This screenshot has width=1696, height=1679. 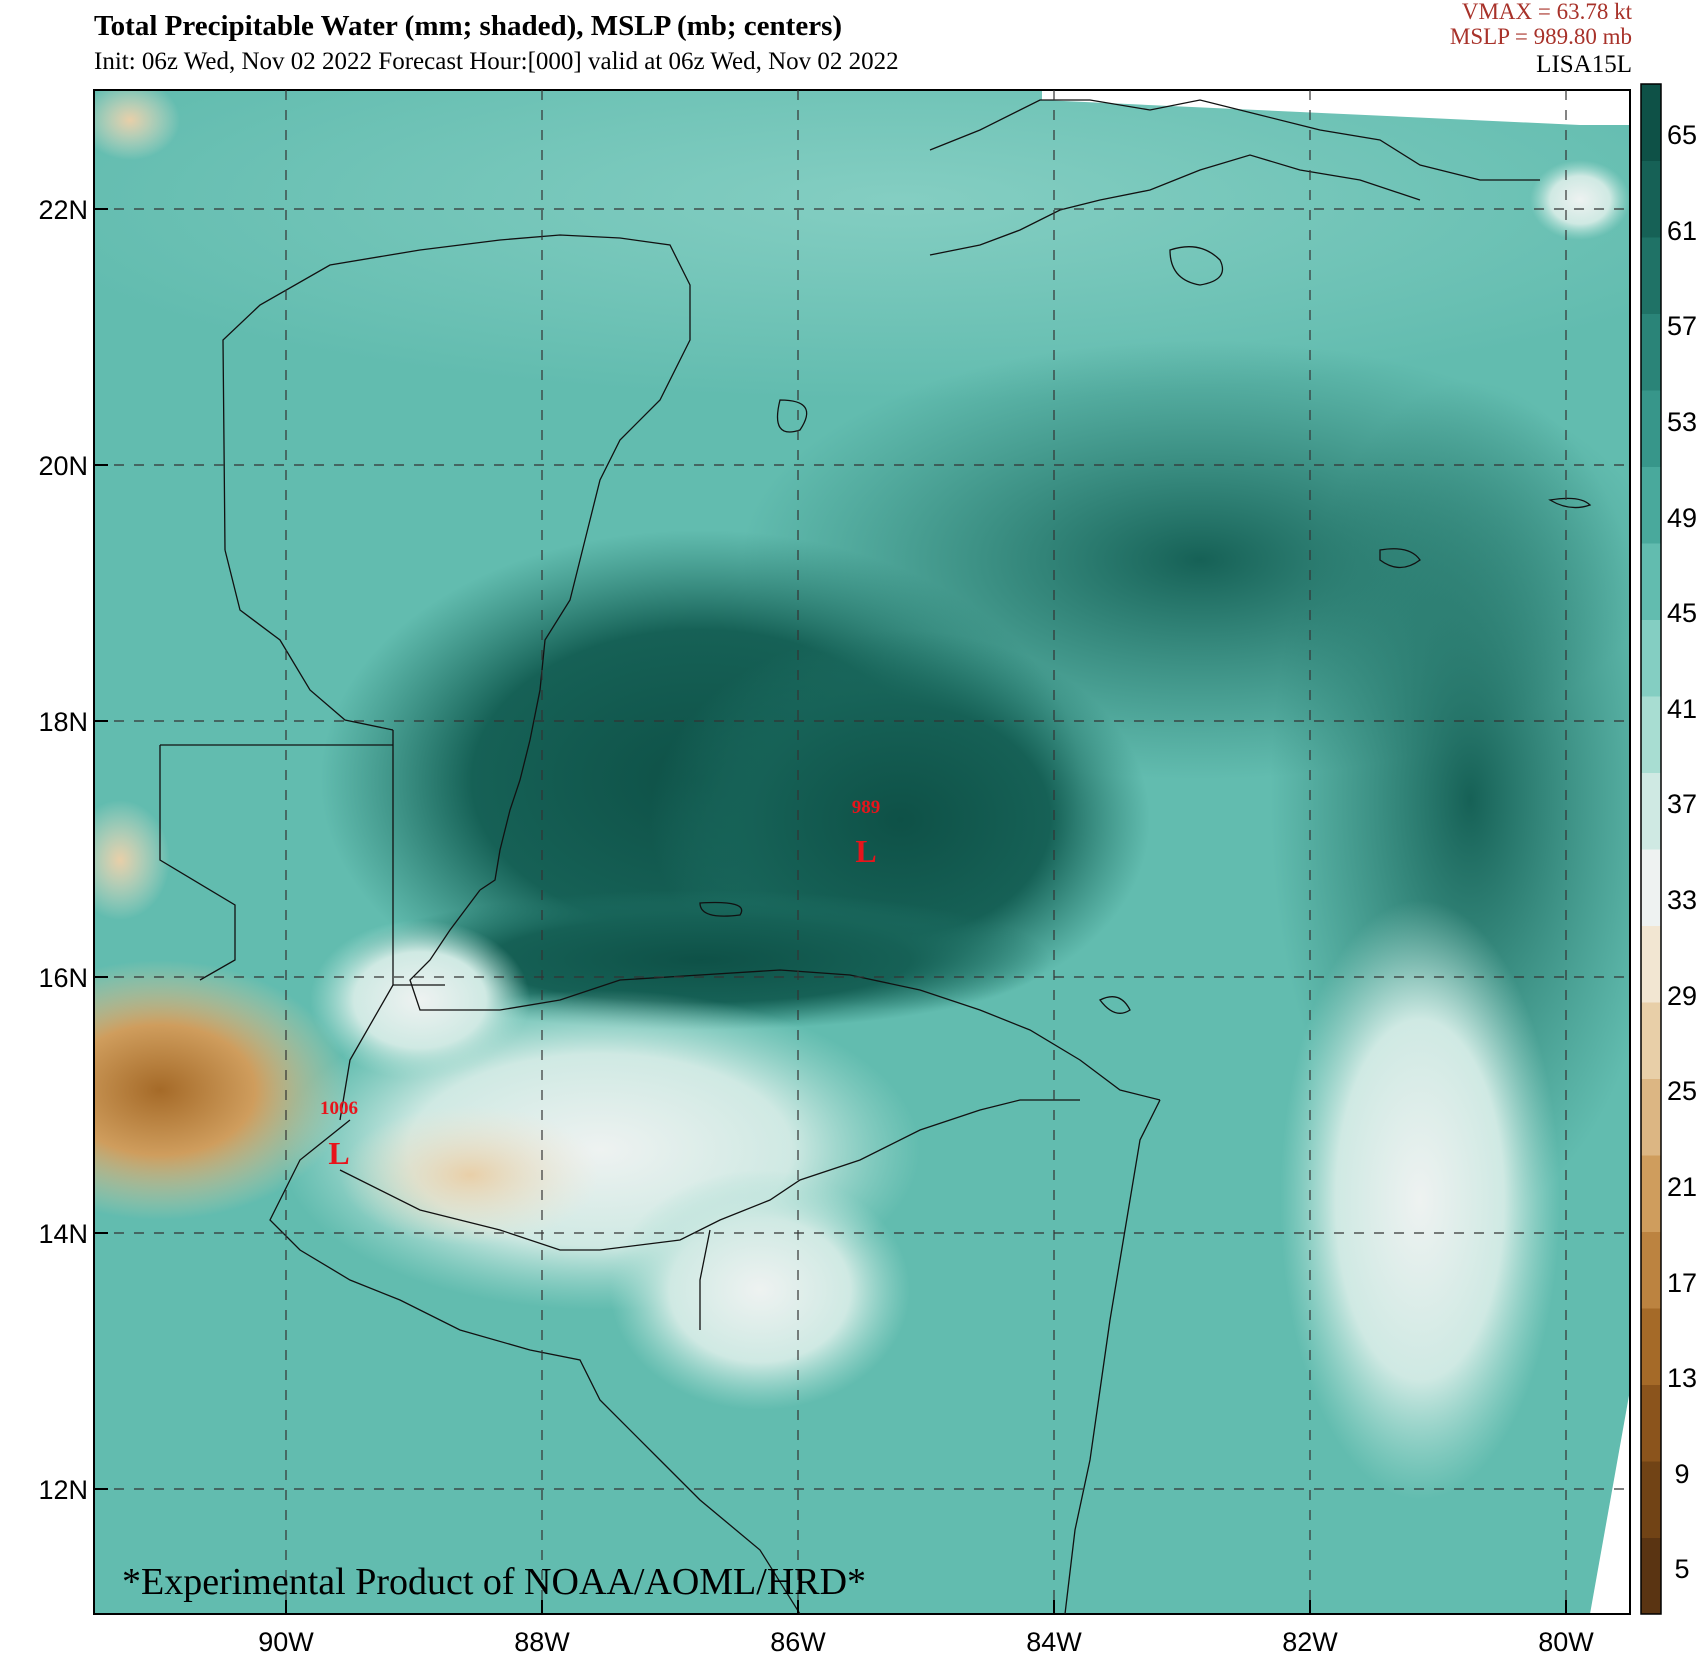 What do you see at coordinates (1681, 900) in the screenshot?
I see `colorbar-label-33: 33` at bounding box center [1681, 900].